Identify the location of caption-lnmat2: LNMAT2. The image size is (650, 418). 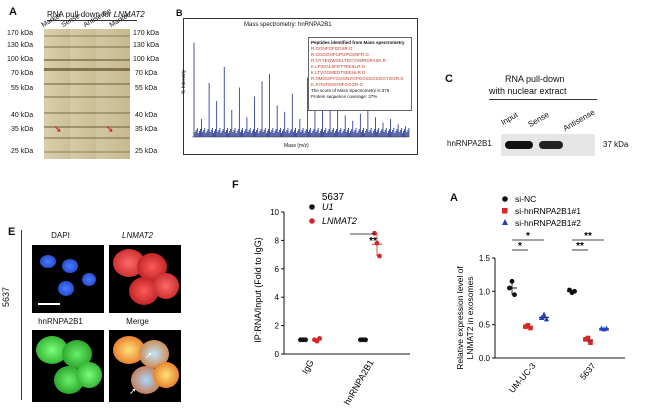
(137, 235).